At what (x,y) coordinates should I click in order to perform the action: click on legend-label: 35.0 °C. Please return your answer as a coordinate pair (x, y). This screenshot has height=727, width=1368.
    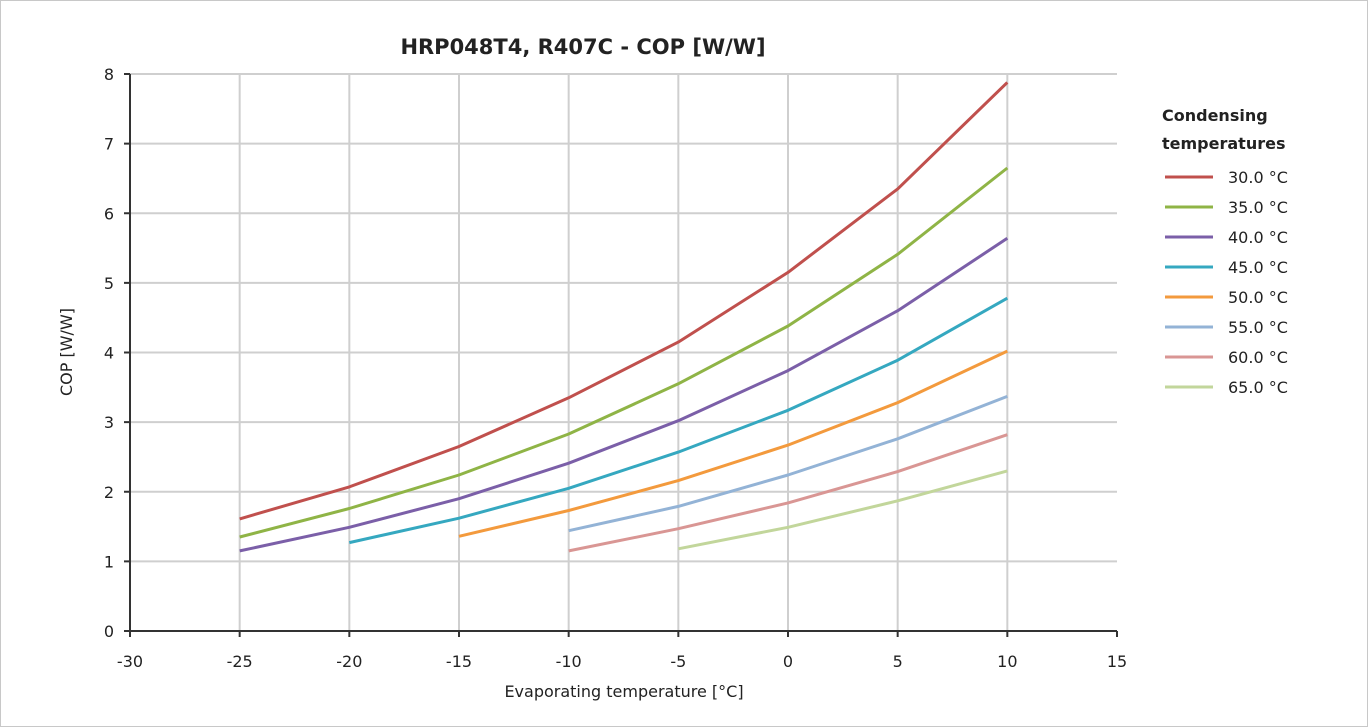
    Looking at the image, I should click on (1258, 207).